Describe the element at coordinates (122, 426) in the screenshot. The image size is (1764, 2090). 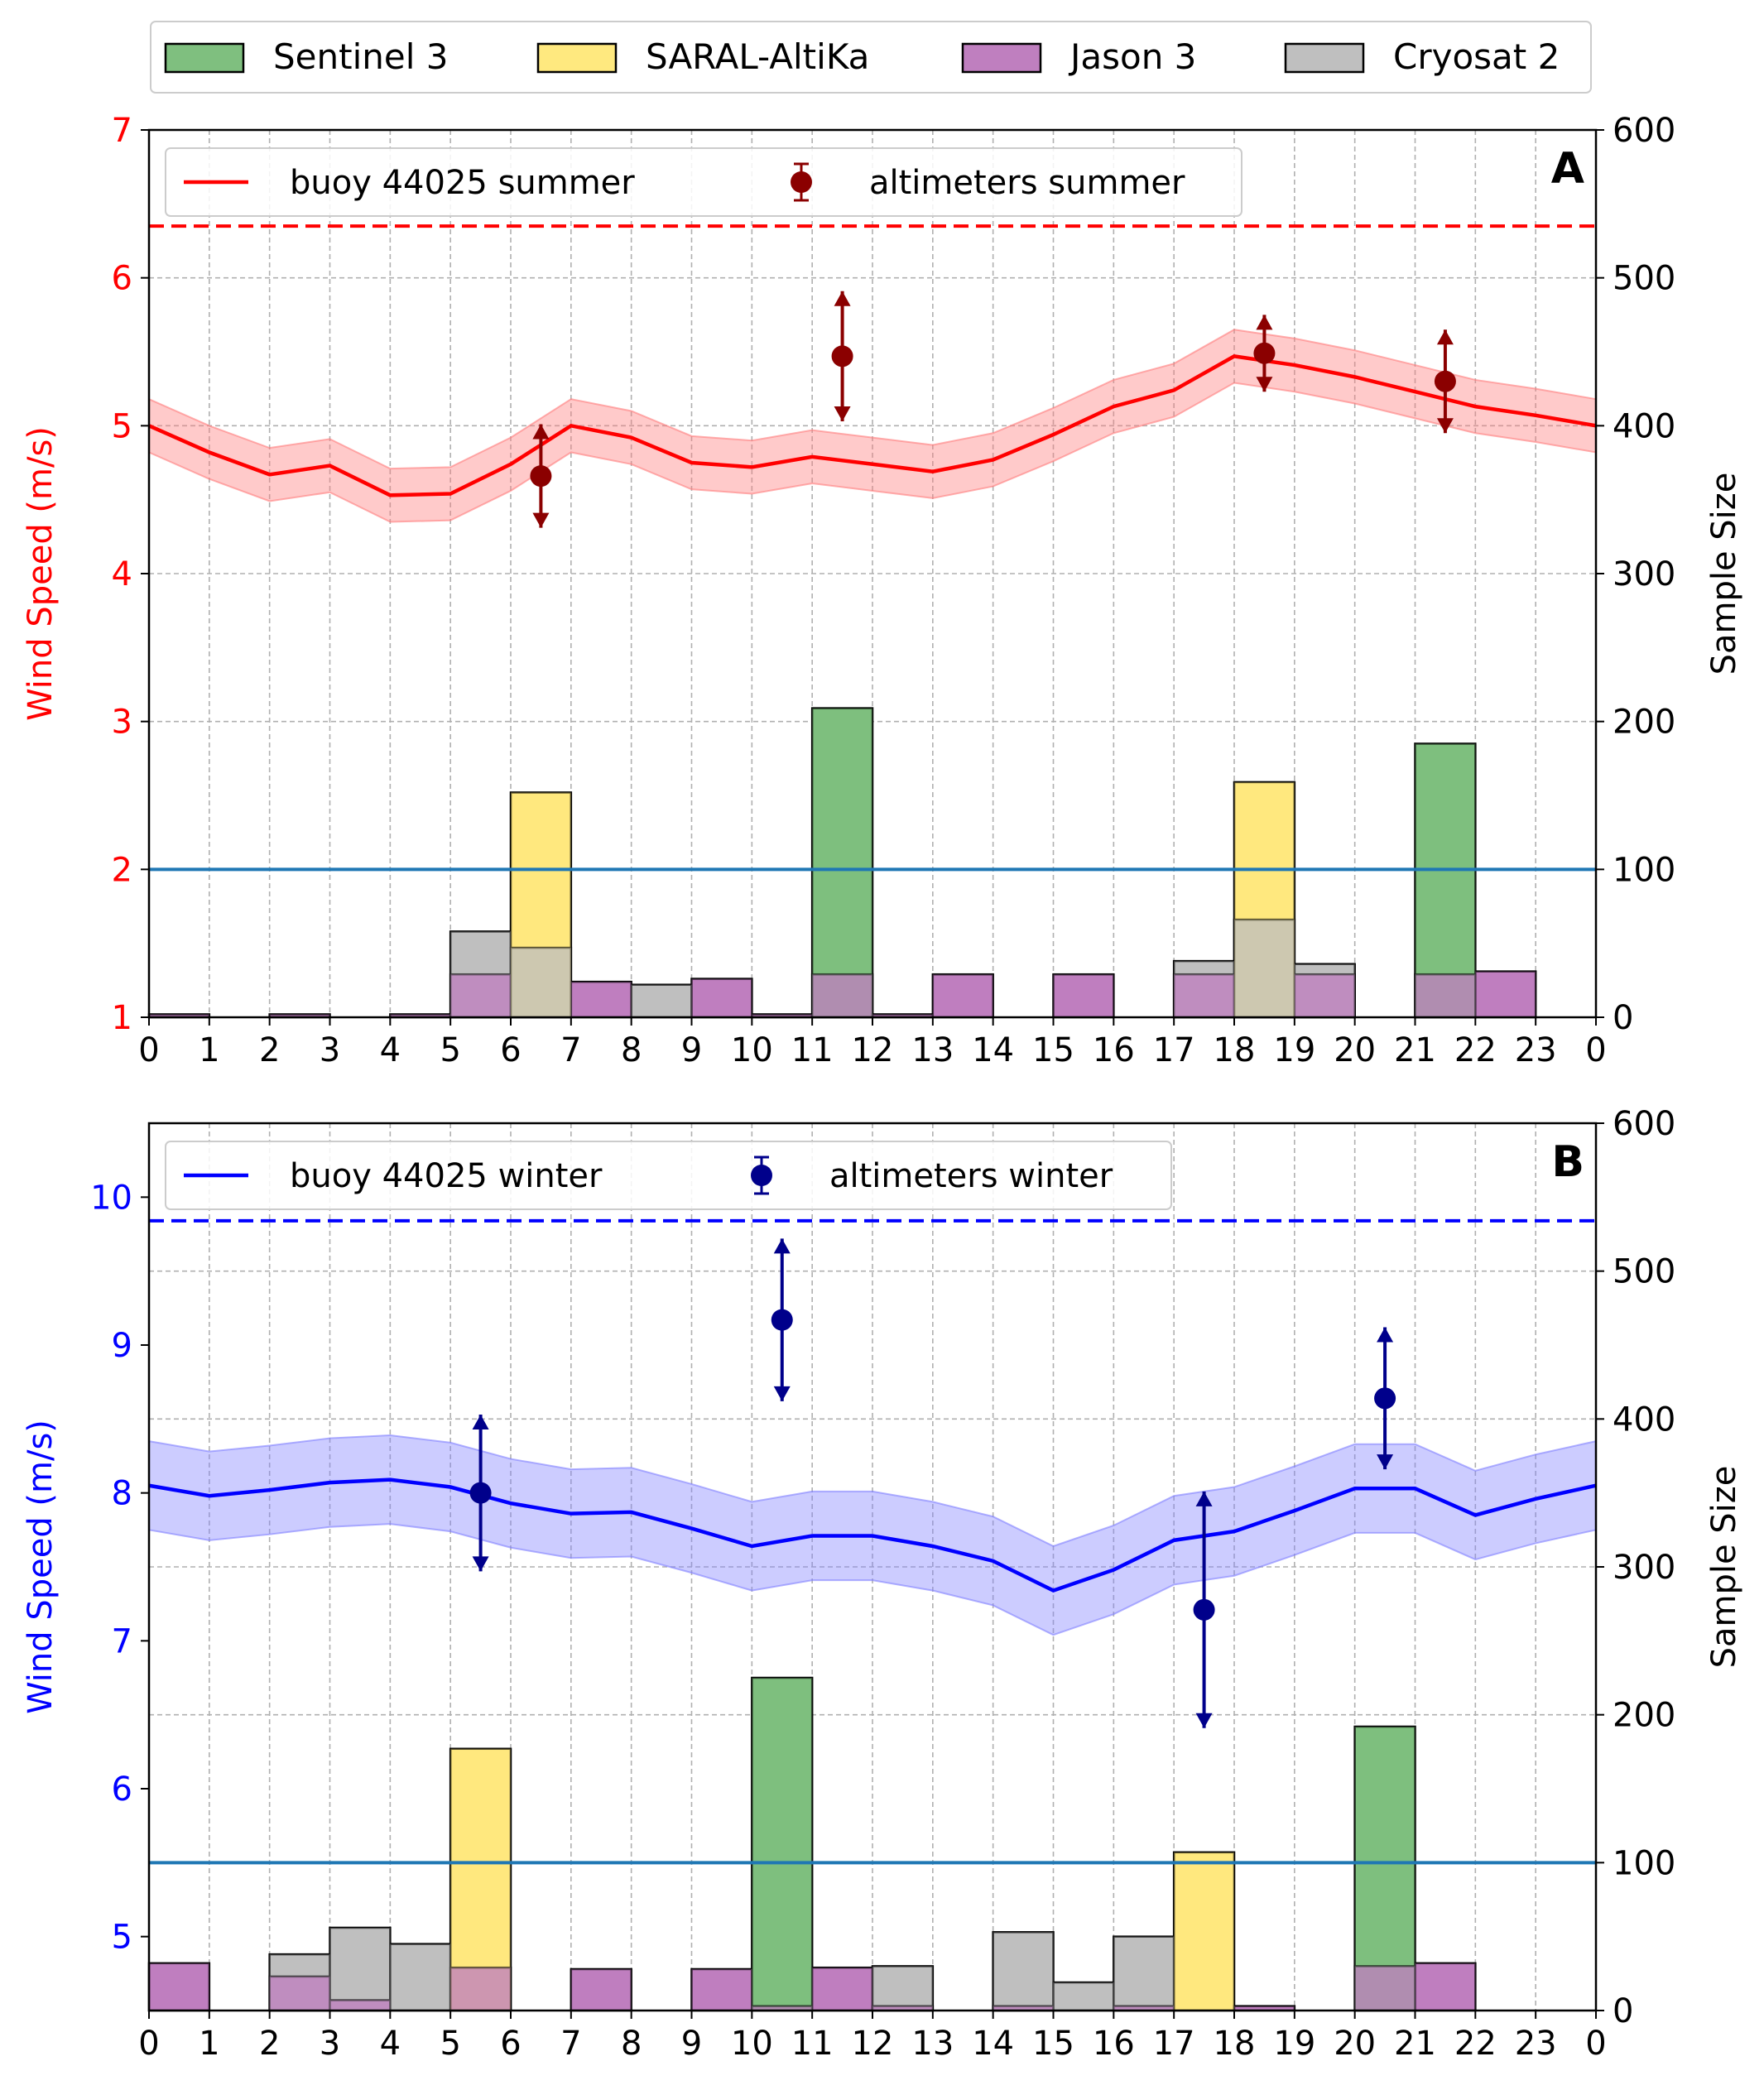
I see `y-tick-label: 5` at that location.